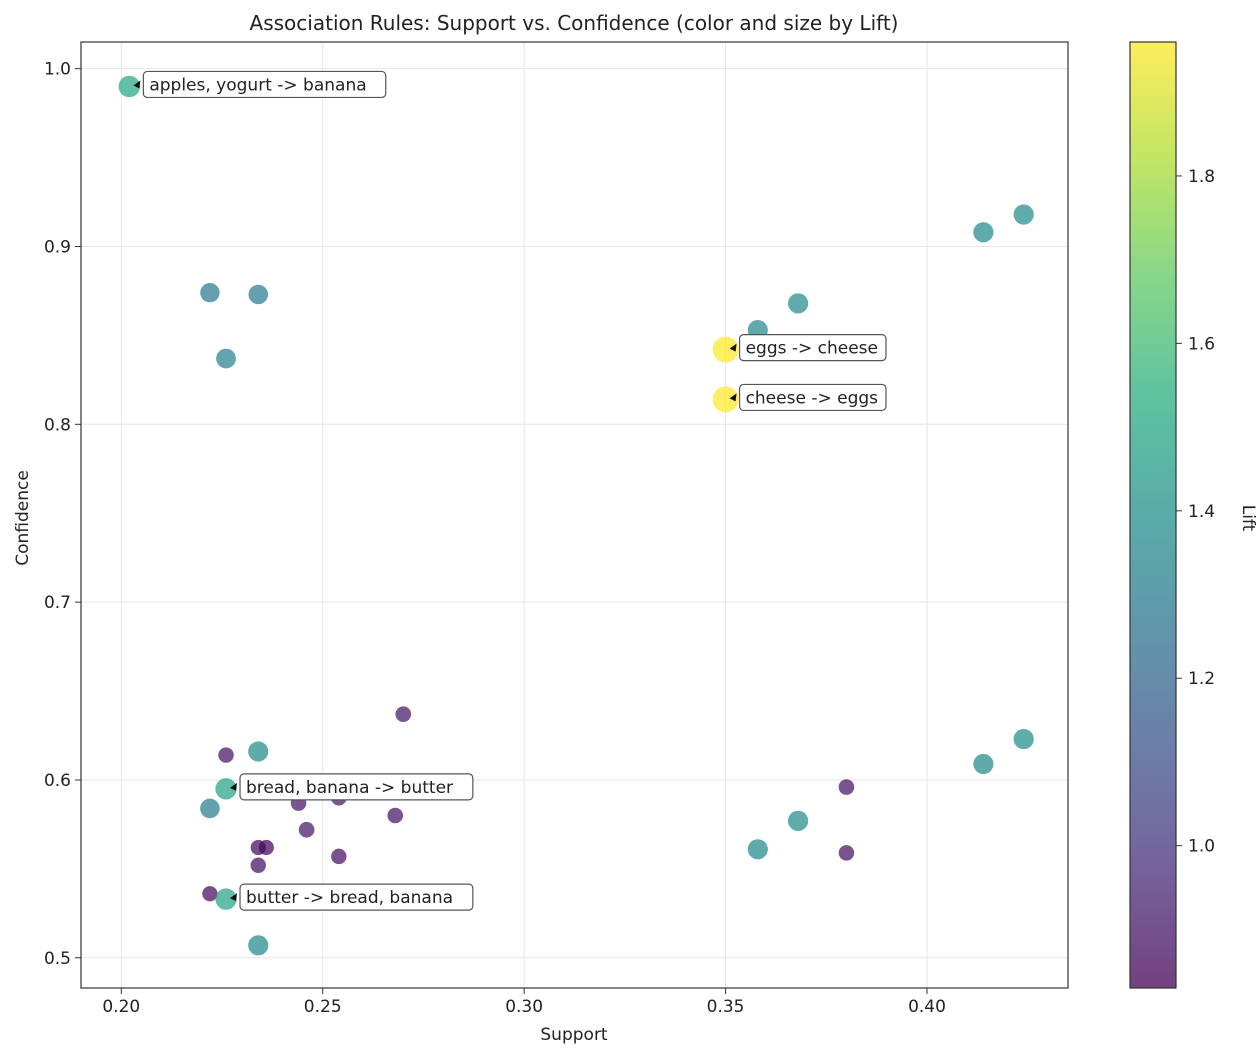  What do you see at coordinates (62, 514) in the screenshot?
I see `y-axis: 0.5 0.6 0.7 0.8 0.9 1.0` at bounding box center [62, 514].